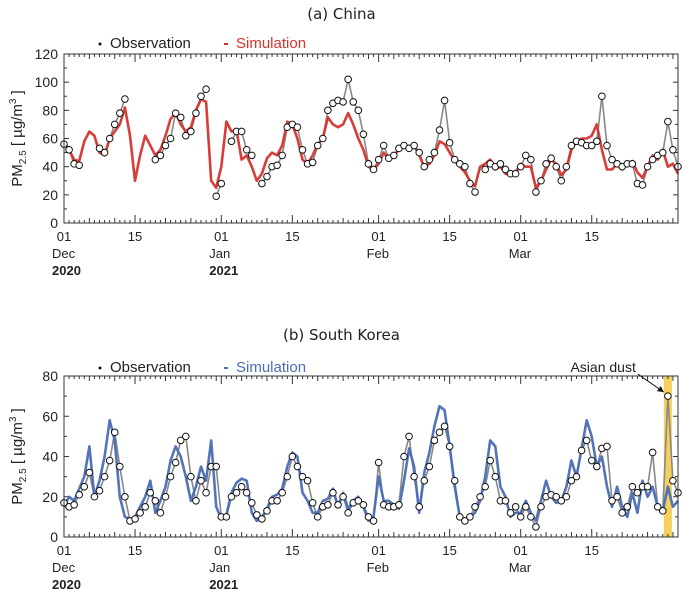  Describe the element at coordinates (378, 567) in the screenshot. I see `x-month-label: Feb` at that location.